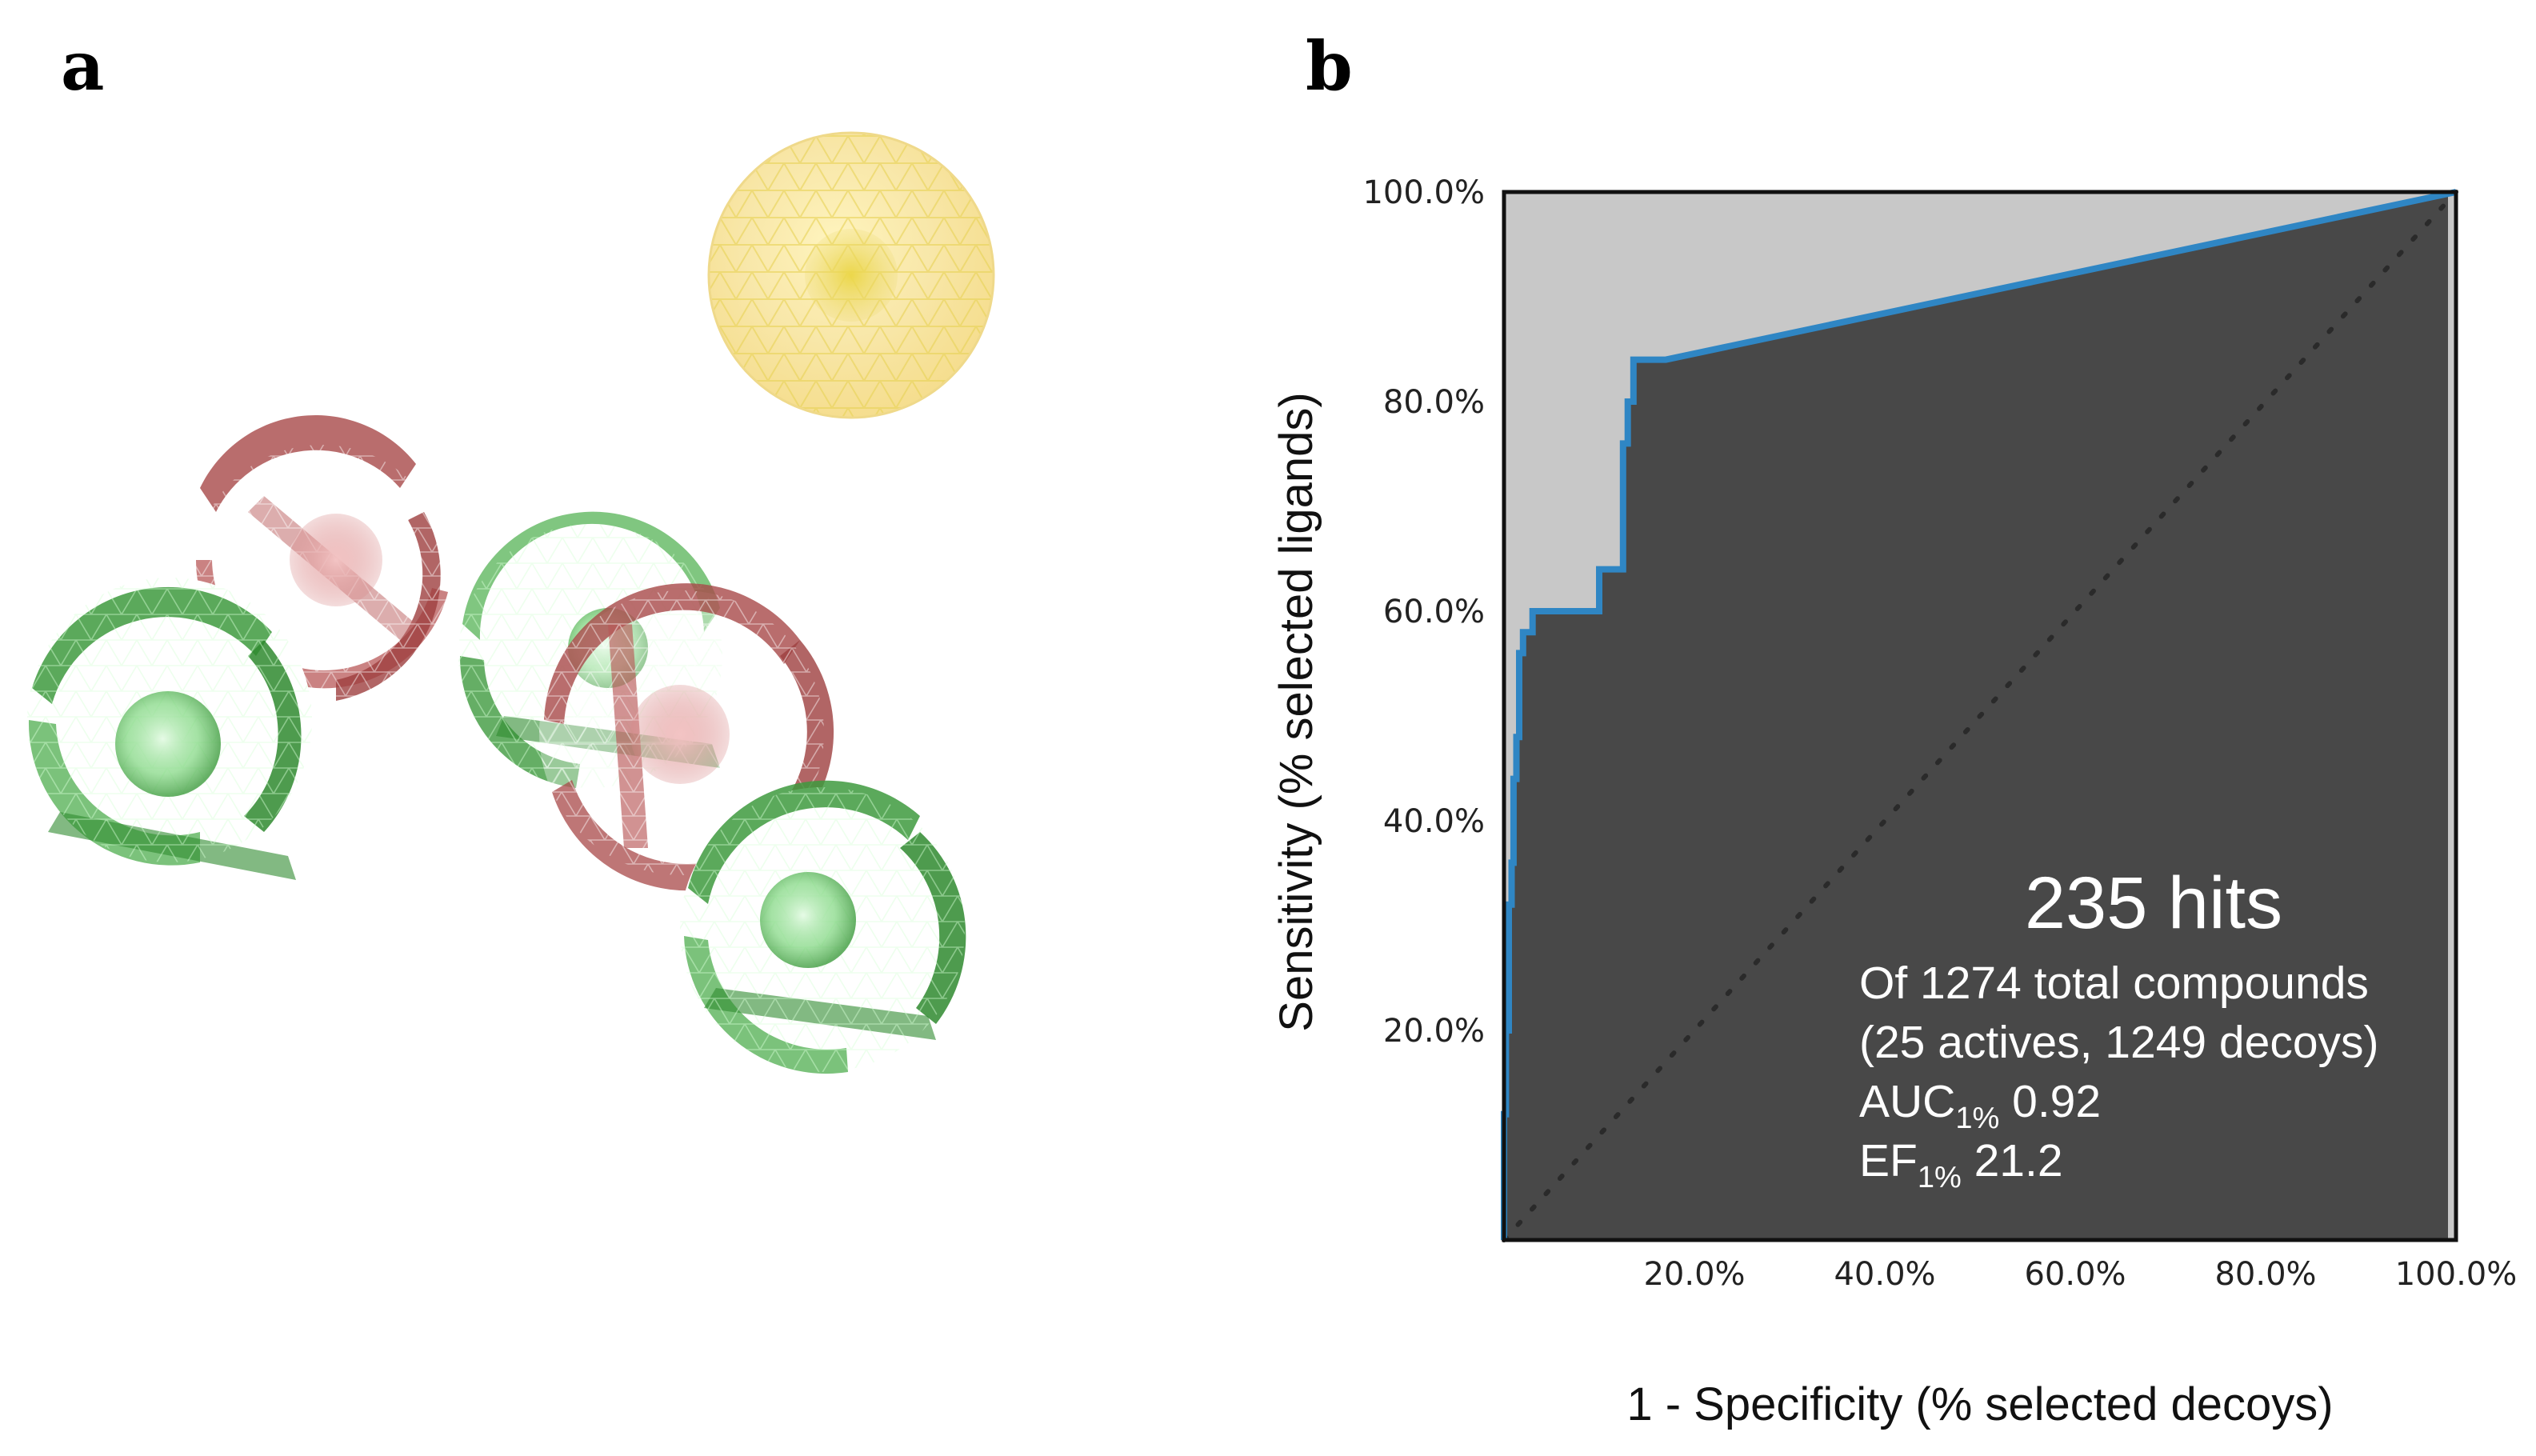 The width and height of the screenshot is (2536, 1456). Describe the element at coordinates (851, 275) in the screenshot. I see `hydrophobe-sphere` at that location.